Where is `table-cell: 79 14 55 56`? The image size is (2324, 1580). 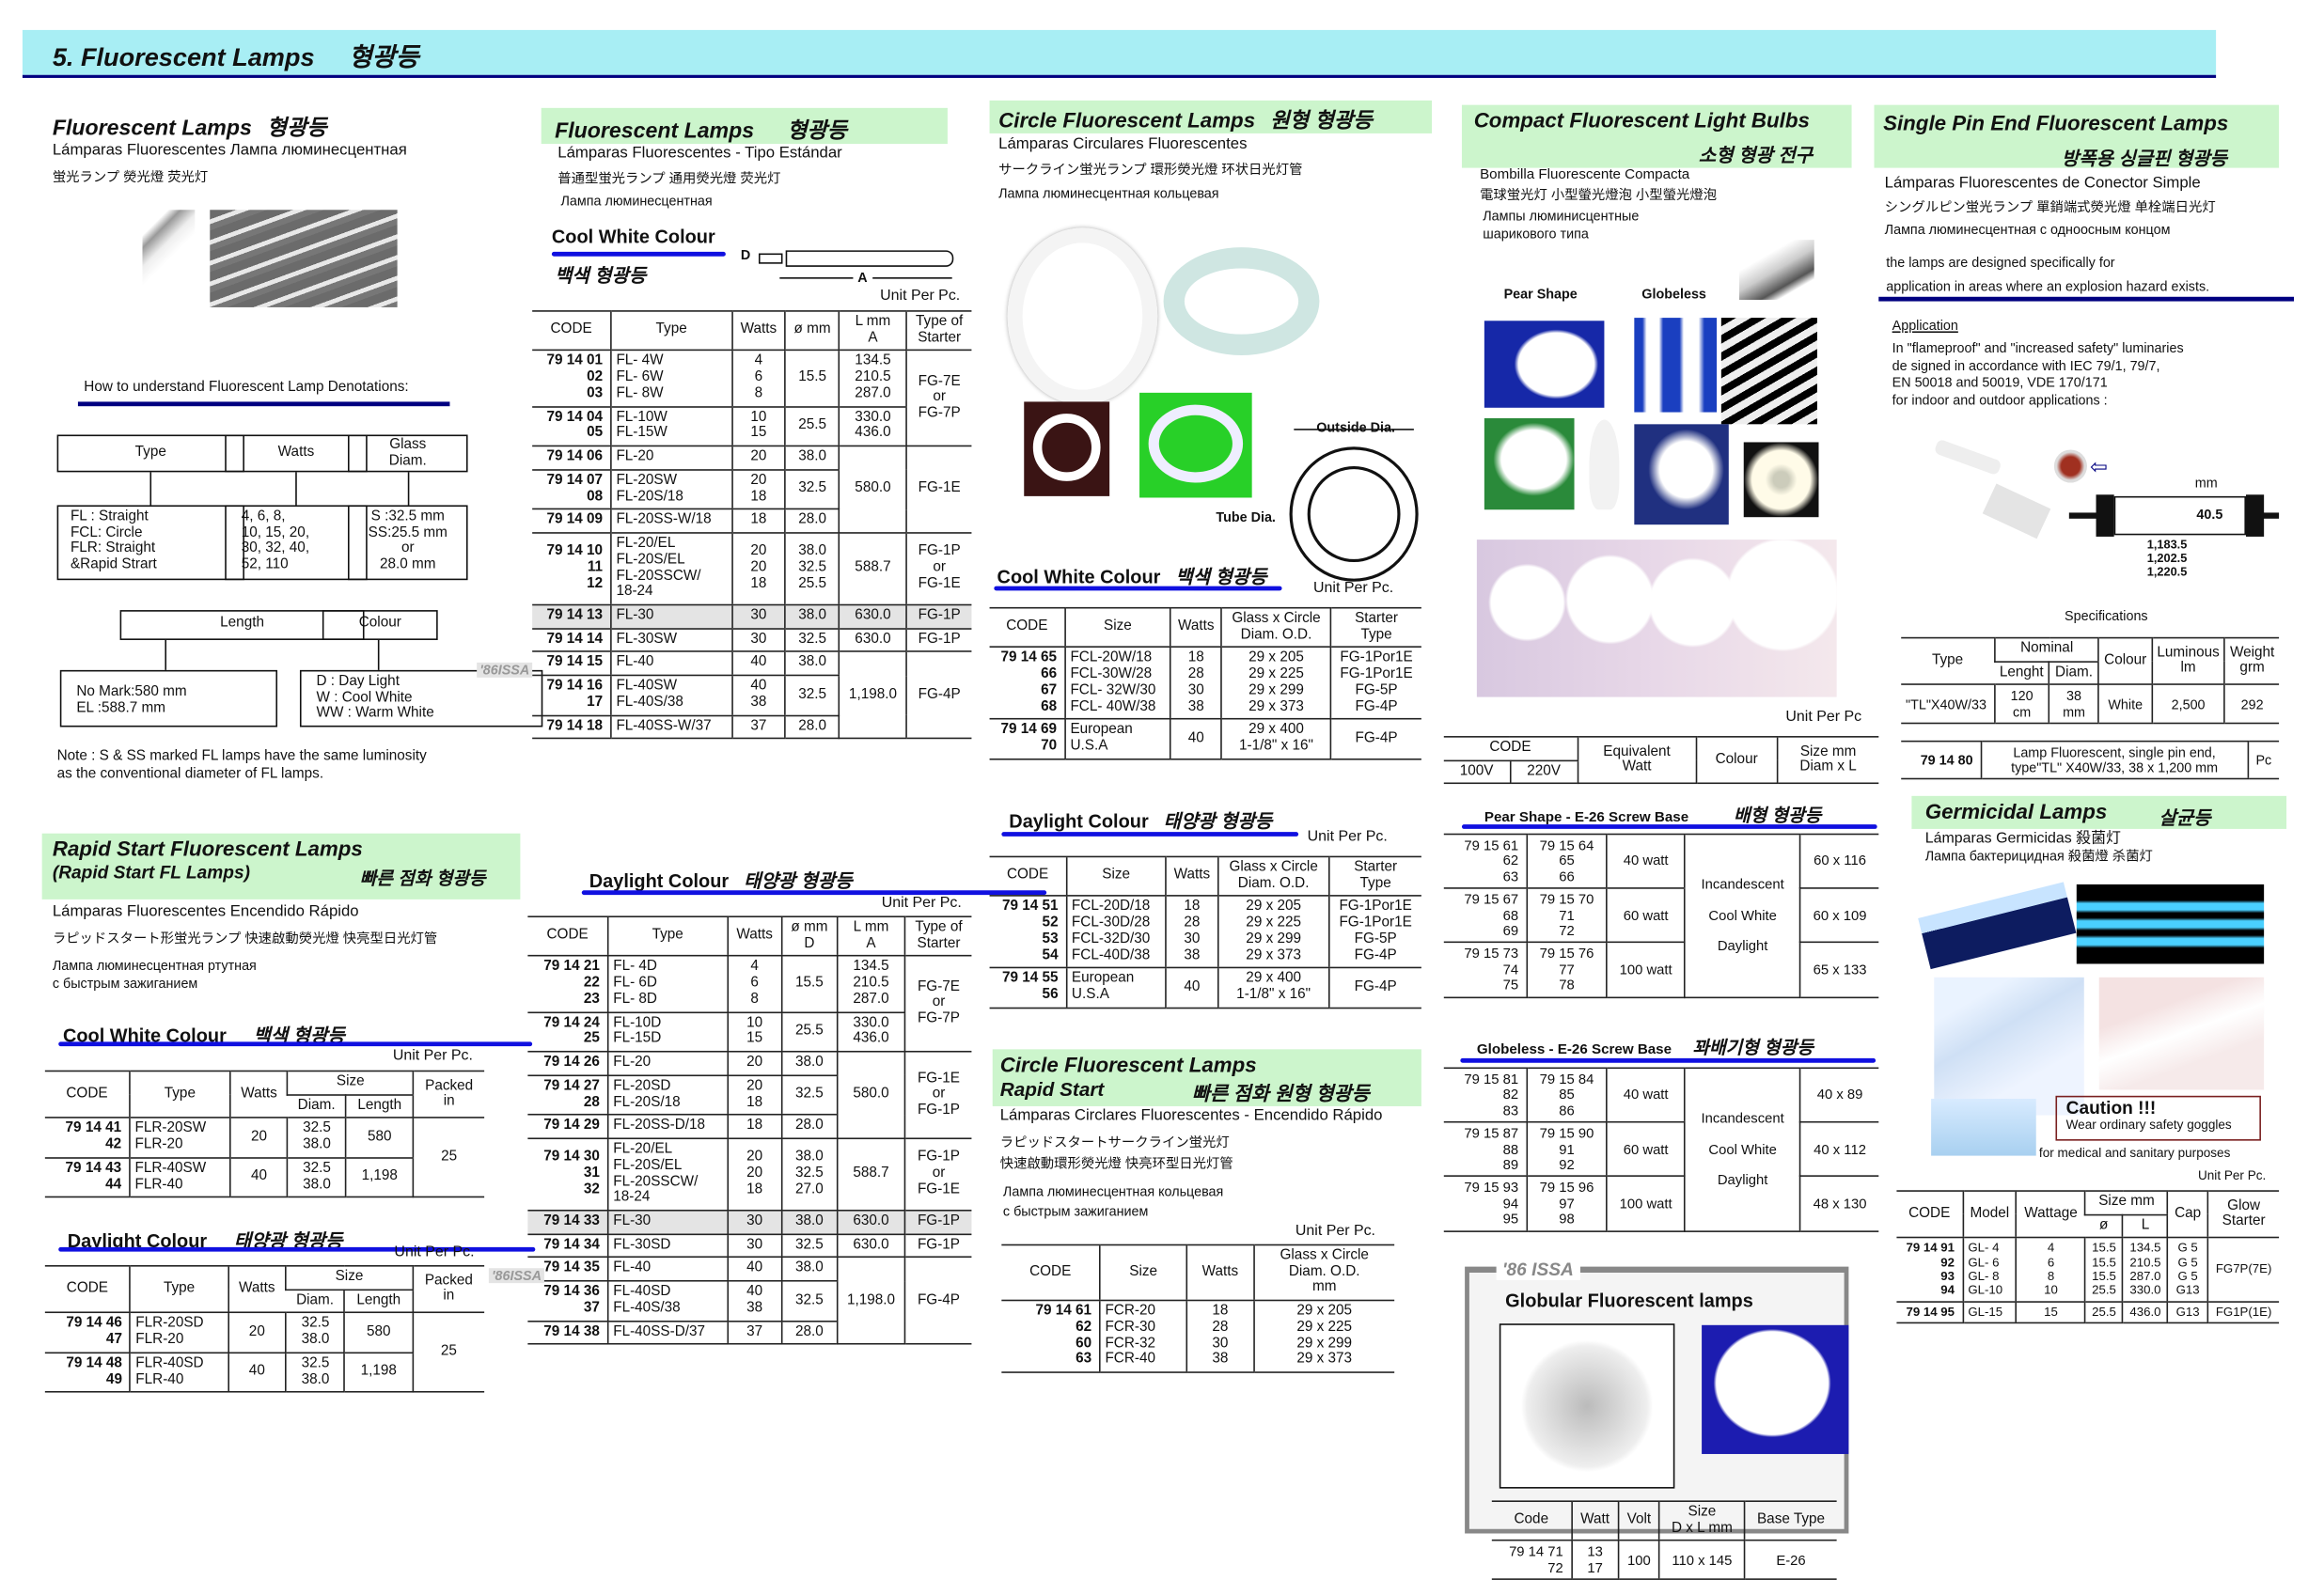 table-cell: 79 14 55 56 is located at coordinates (1028, 988).